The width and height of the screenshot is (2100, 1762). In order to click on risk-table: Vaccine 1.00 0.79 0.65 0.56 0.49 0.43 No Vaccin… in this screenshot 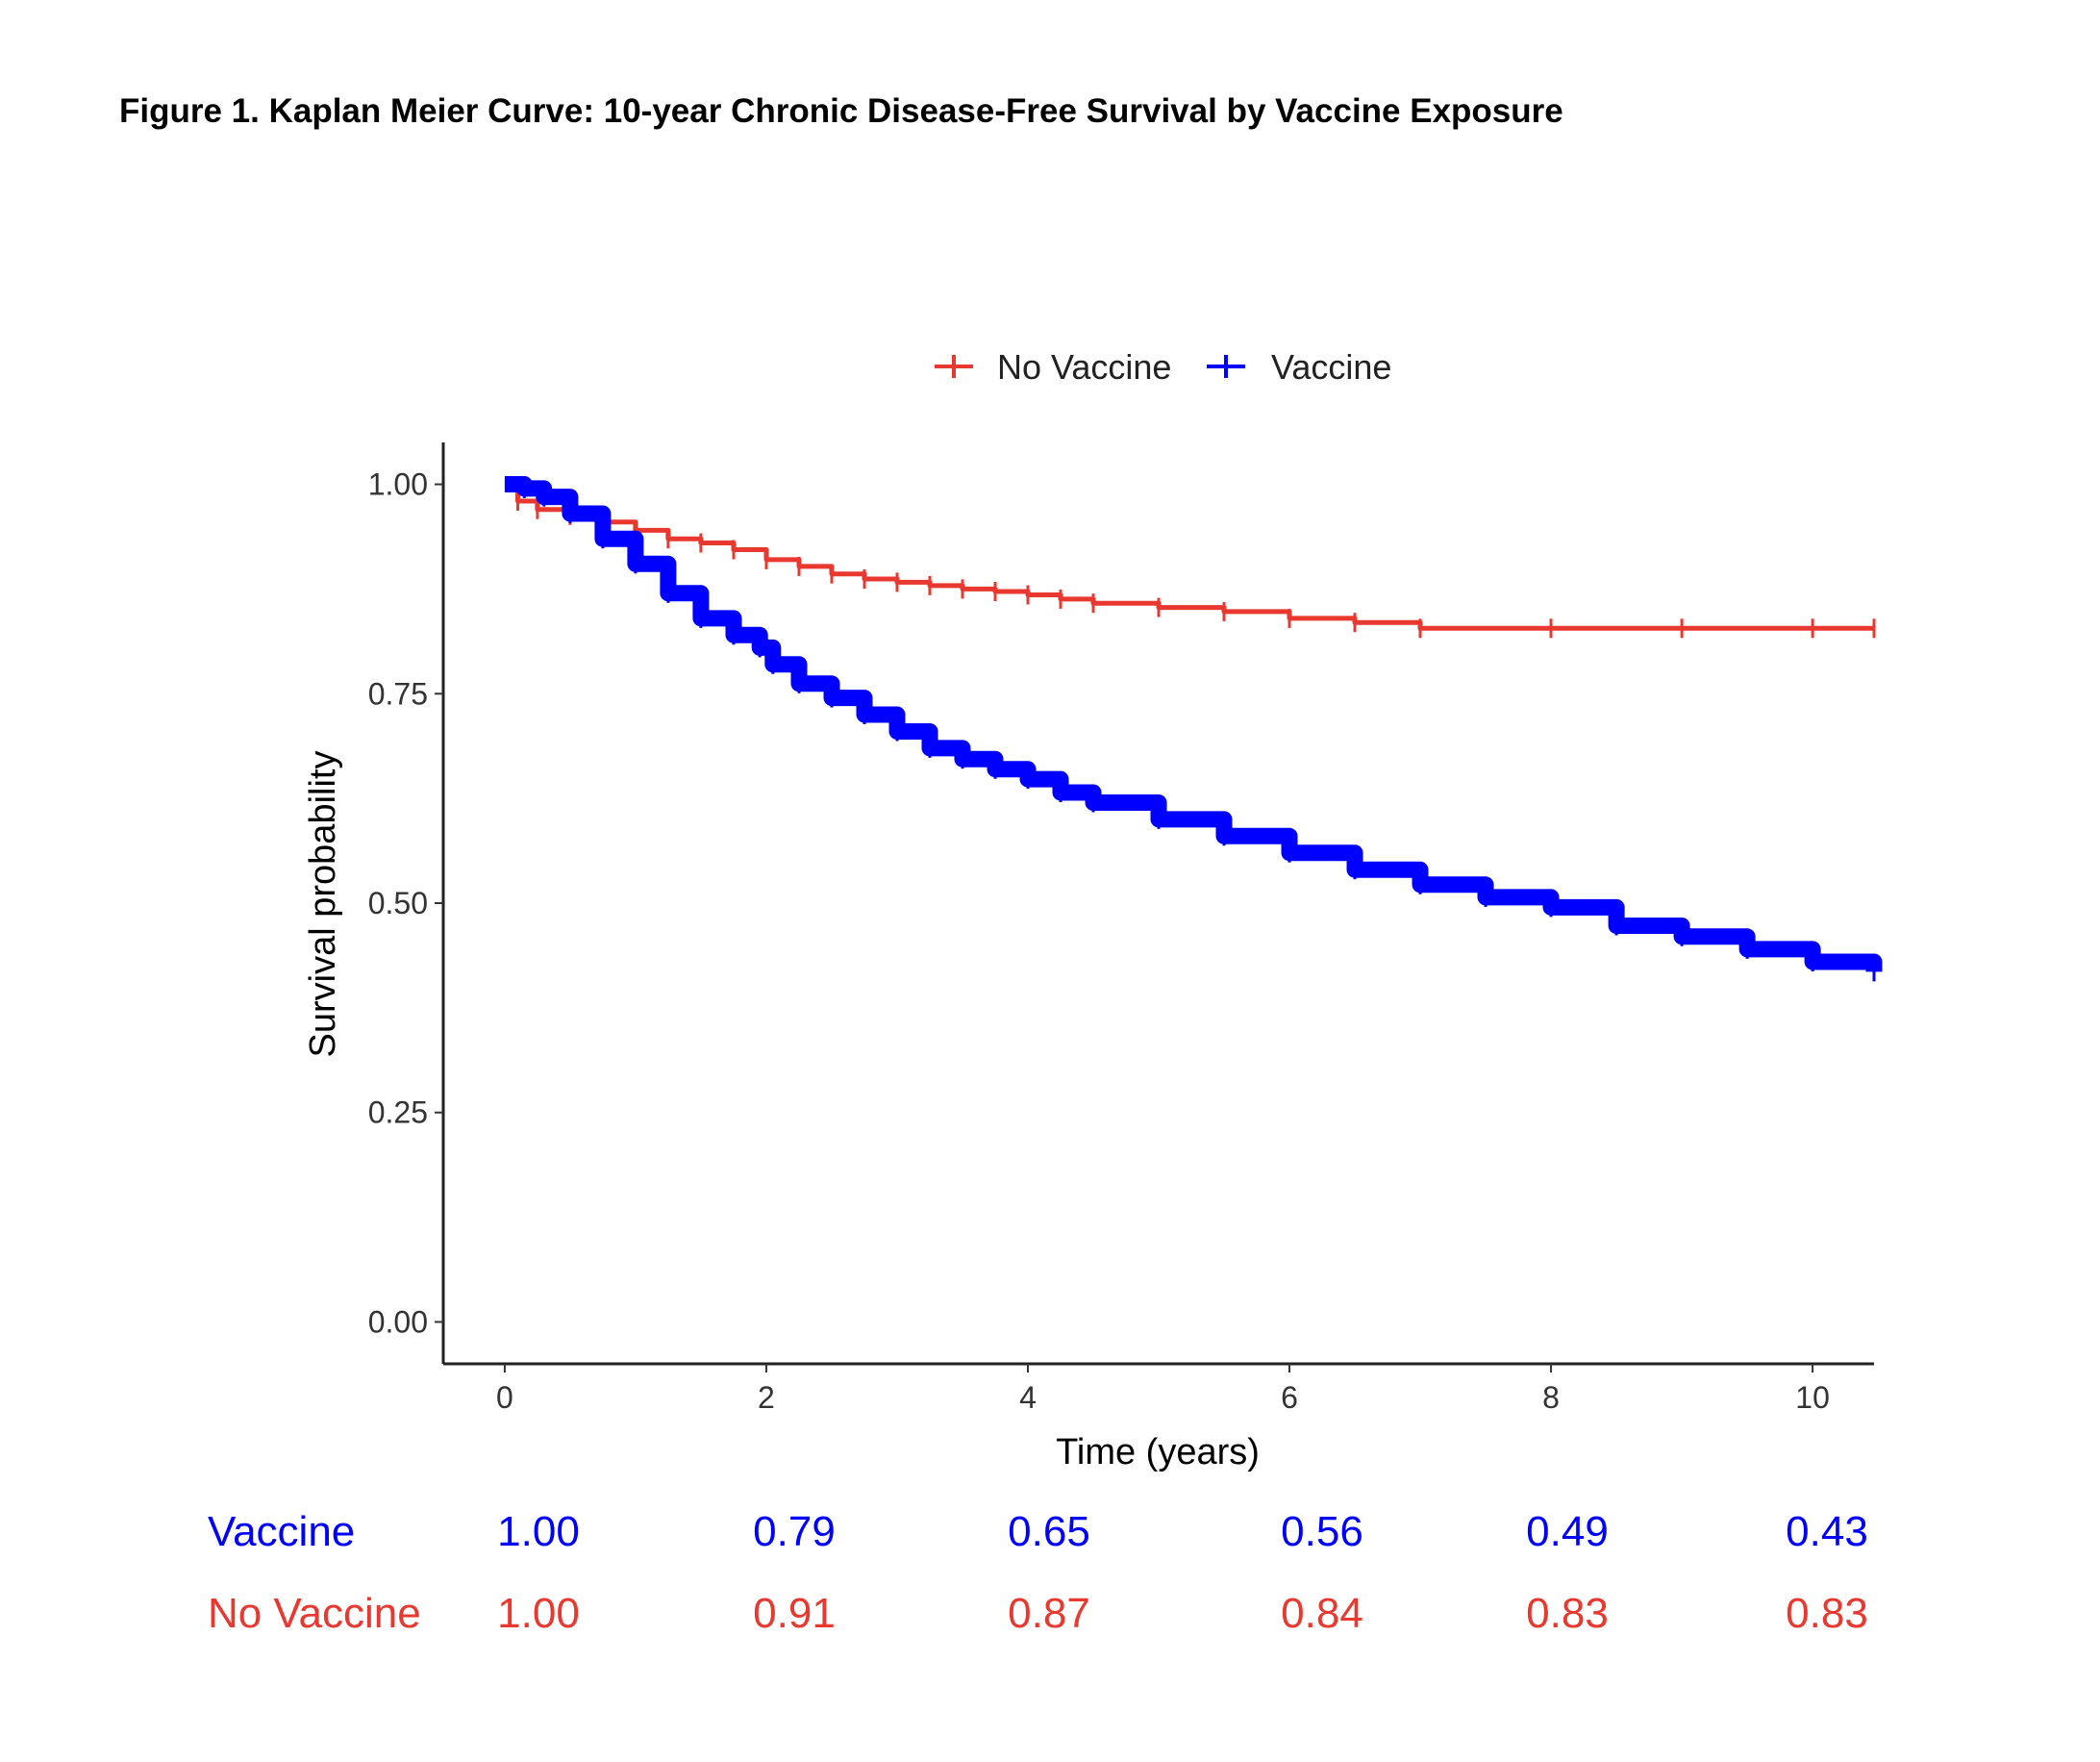, I will do `click(1038, 1573)`.